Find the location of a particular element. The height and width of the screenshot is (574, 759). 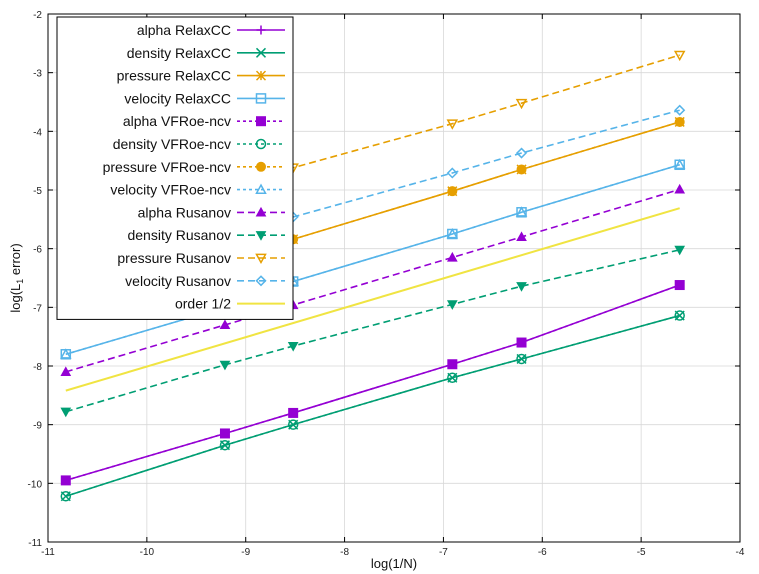

y-axis-label-subscript: 1 is located at coordinates (20, 281).